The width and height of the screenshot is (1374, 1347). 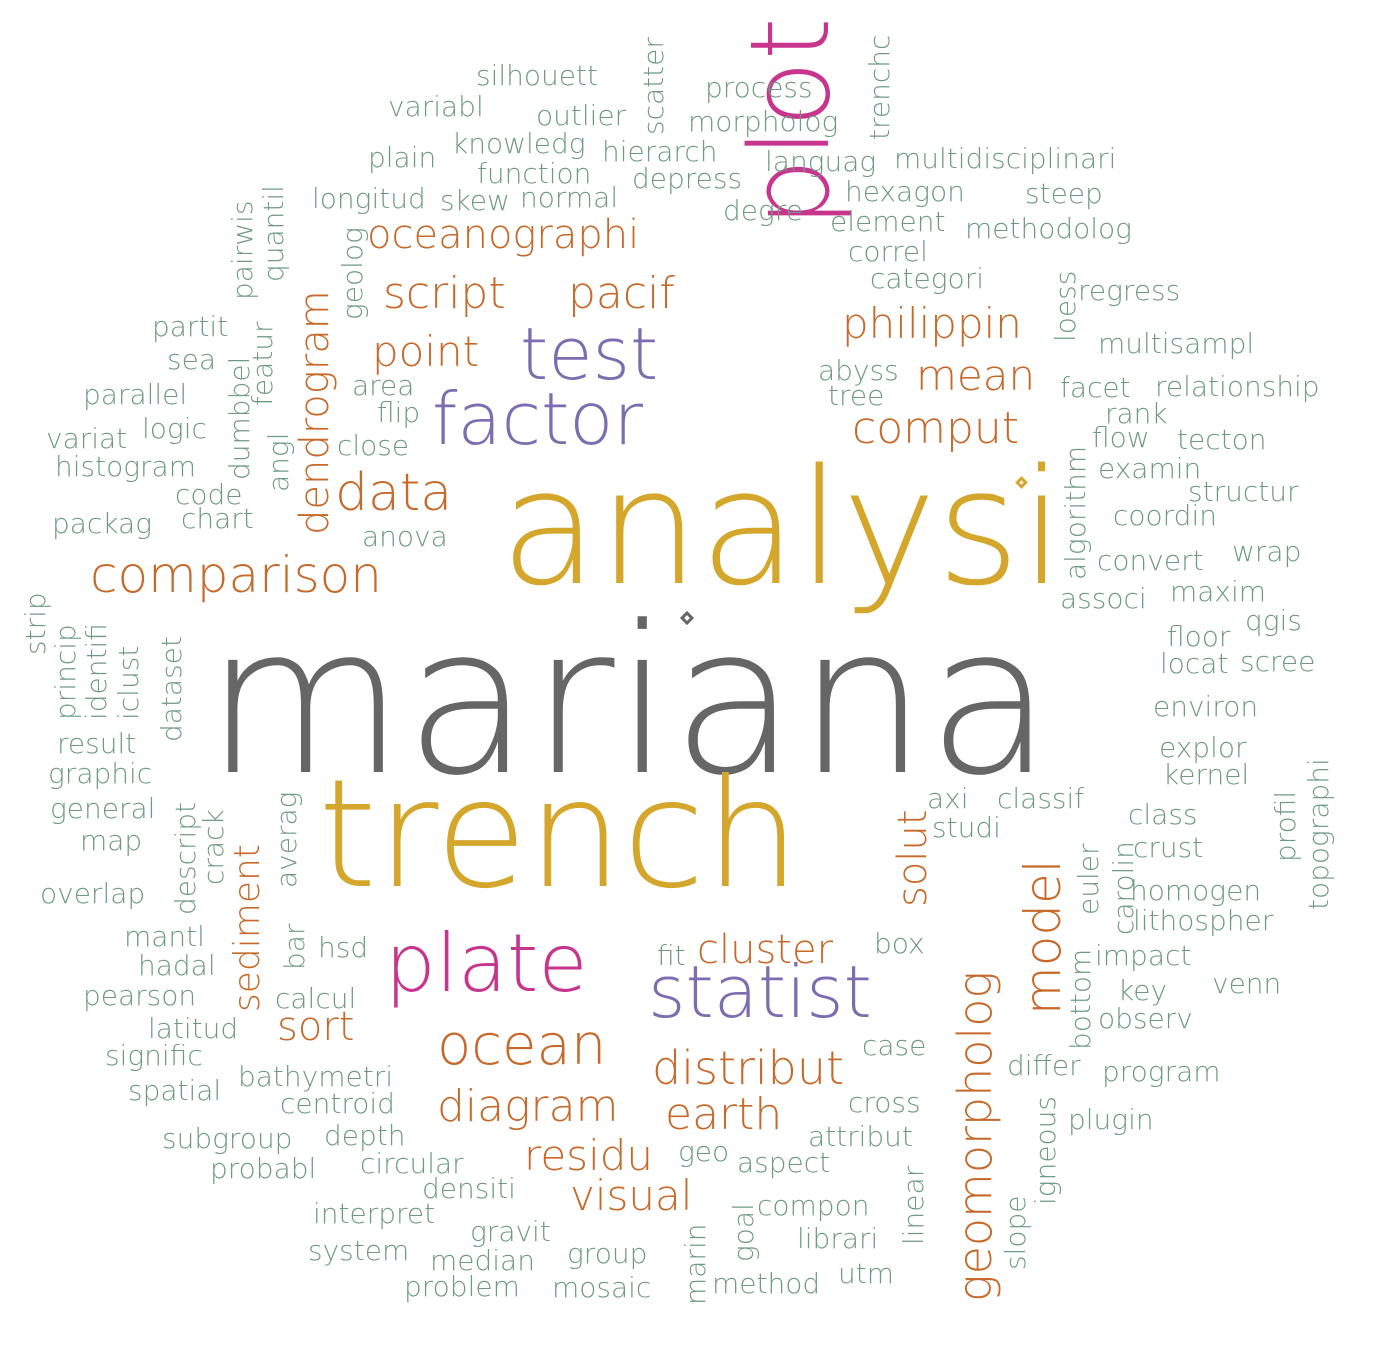 I want to click on word-problem: problem, so click(x=462, y=1286).